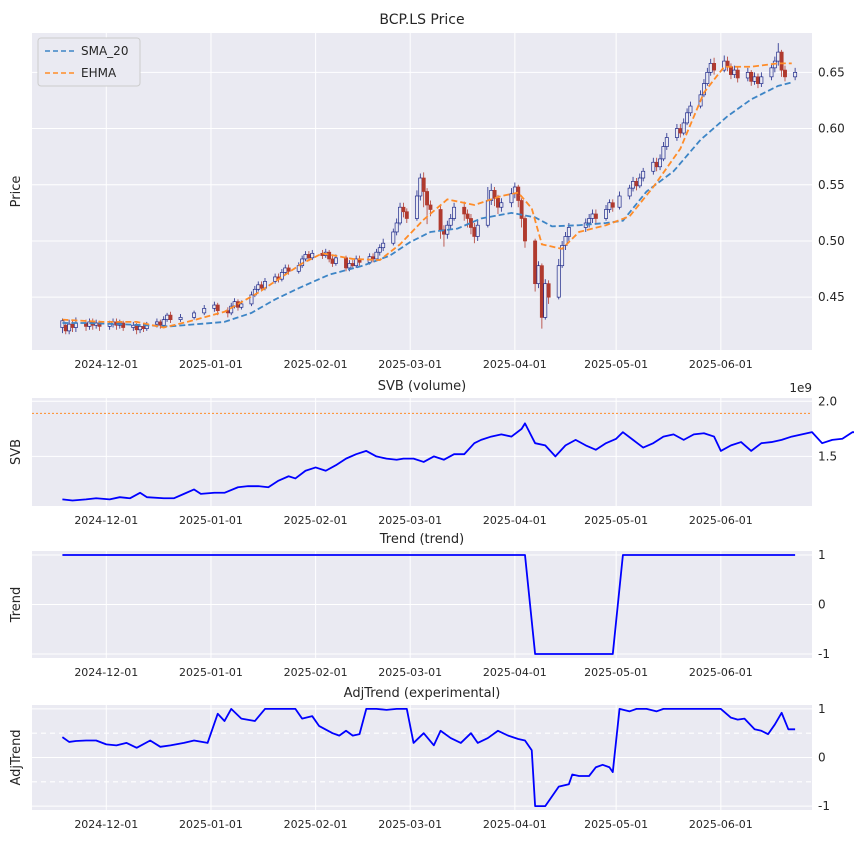 The height and width of the screenshot is (843, 854). What do you see at coordinates (99, 73) in the screenshot?
I see `legend-ehma-label: EHMA` at bounding box center [99, 73].